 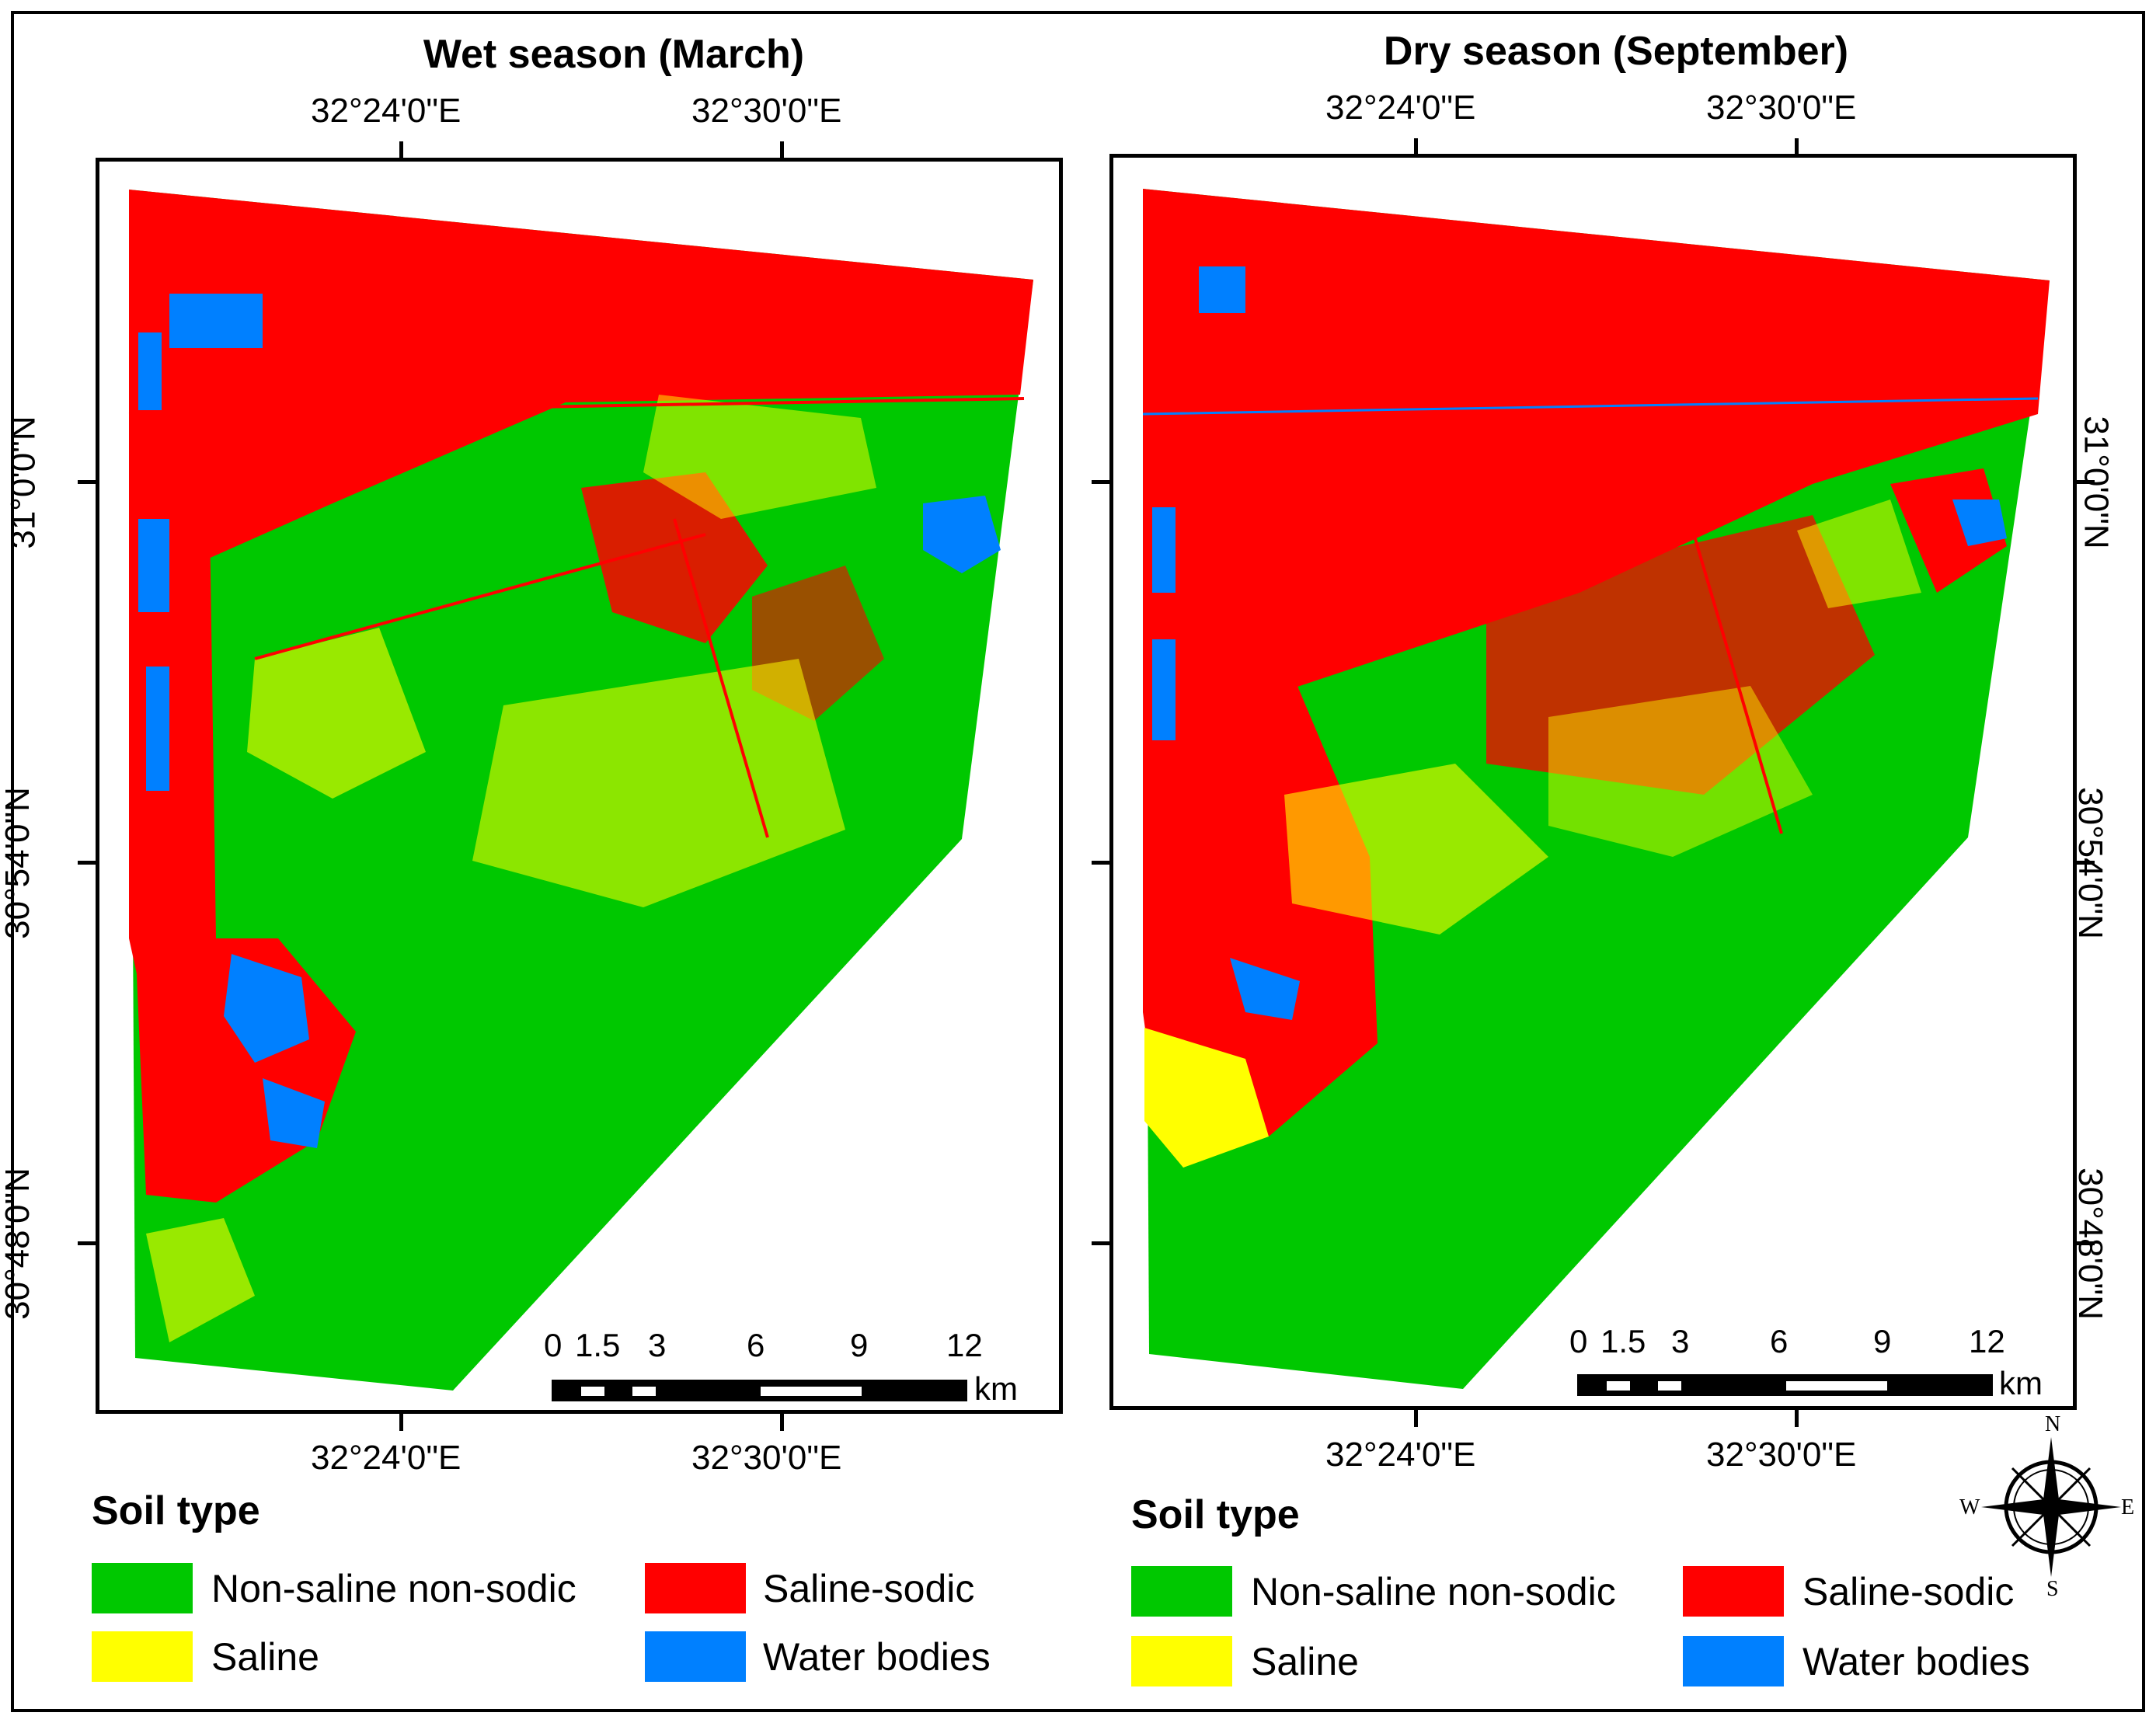 What do you see at coordinates (657, 1345) in the screenshot?
I see `wet-scale-2: 3` at bounding box center [657, 1345].